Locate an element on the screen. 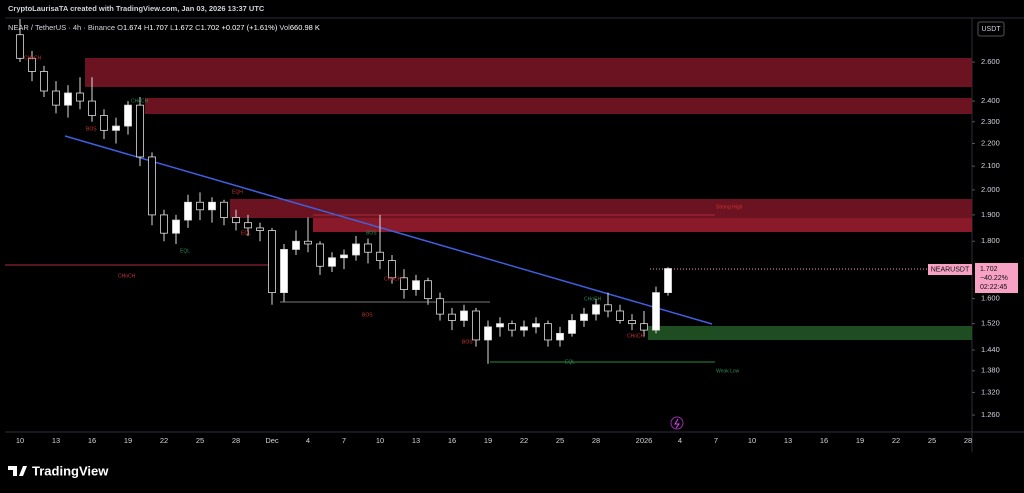  ohlc-value: 1.672 is located at coordinates (183, 27).